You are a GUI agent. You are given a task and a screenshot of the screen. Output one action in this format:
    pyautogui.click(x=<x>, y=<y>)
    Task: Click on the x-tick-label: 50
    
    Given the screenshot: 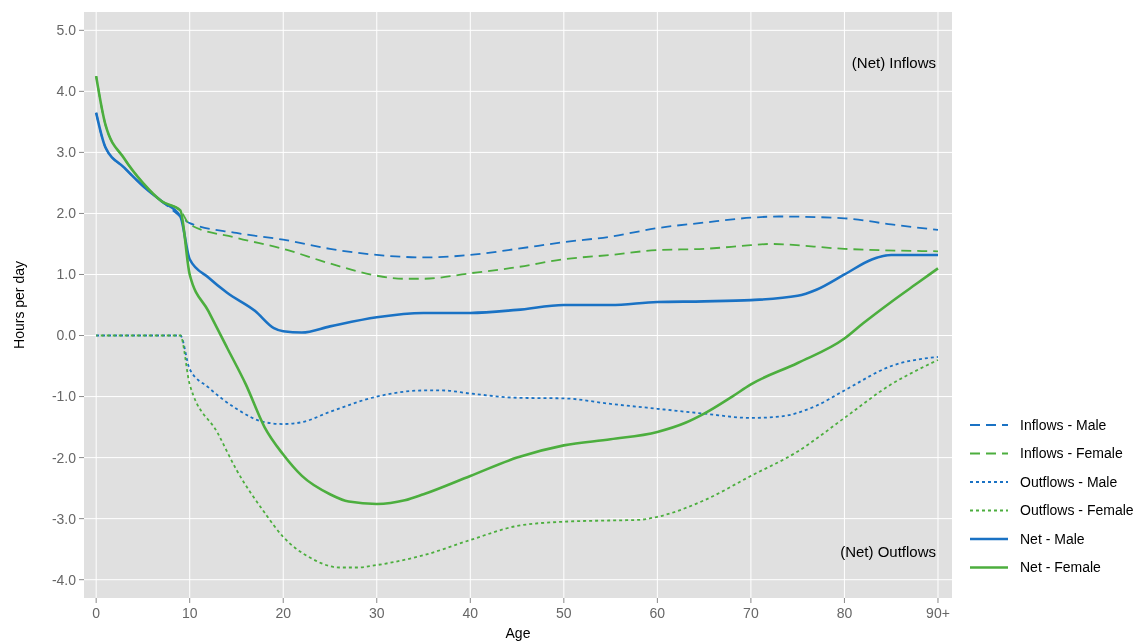 What is the action you would take?
    pyautogui.click(x=564, y=613)
    